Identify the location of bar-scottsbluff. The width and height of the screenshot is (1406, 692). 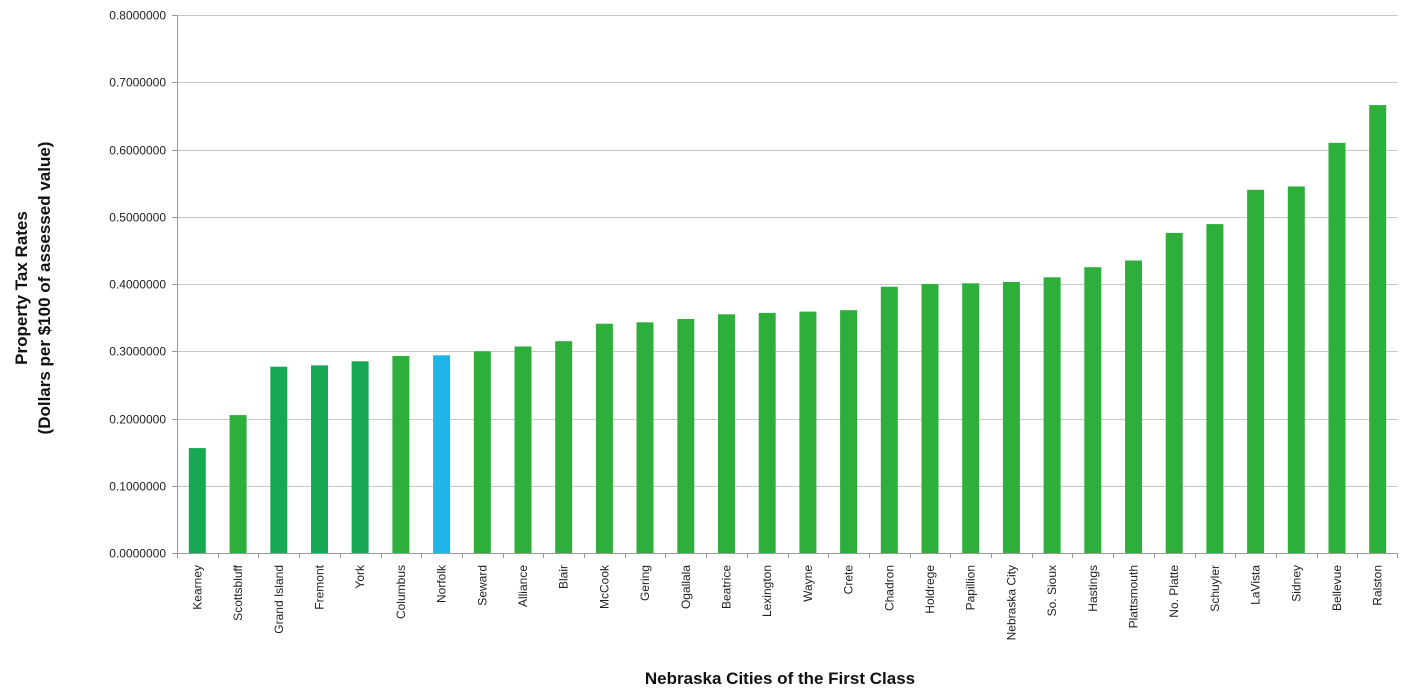
(238, 484).